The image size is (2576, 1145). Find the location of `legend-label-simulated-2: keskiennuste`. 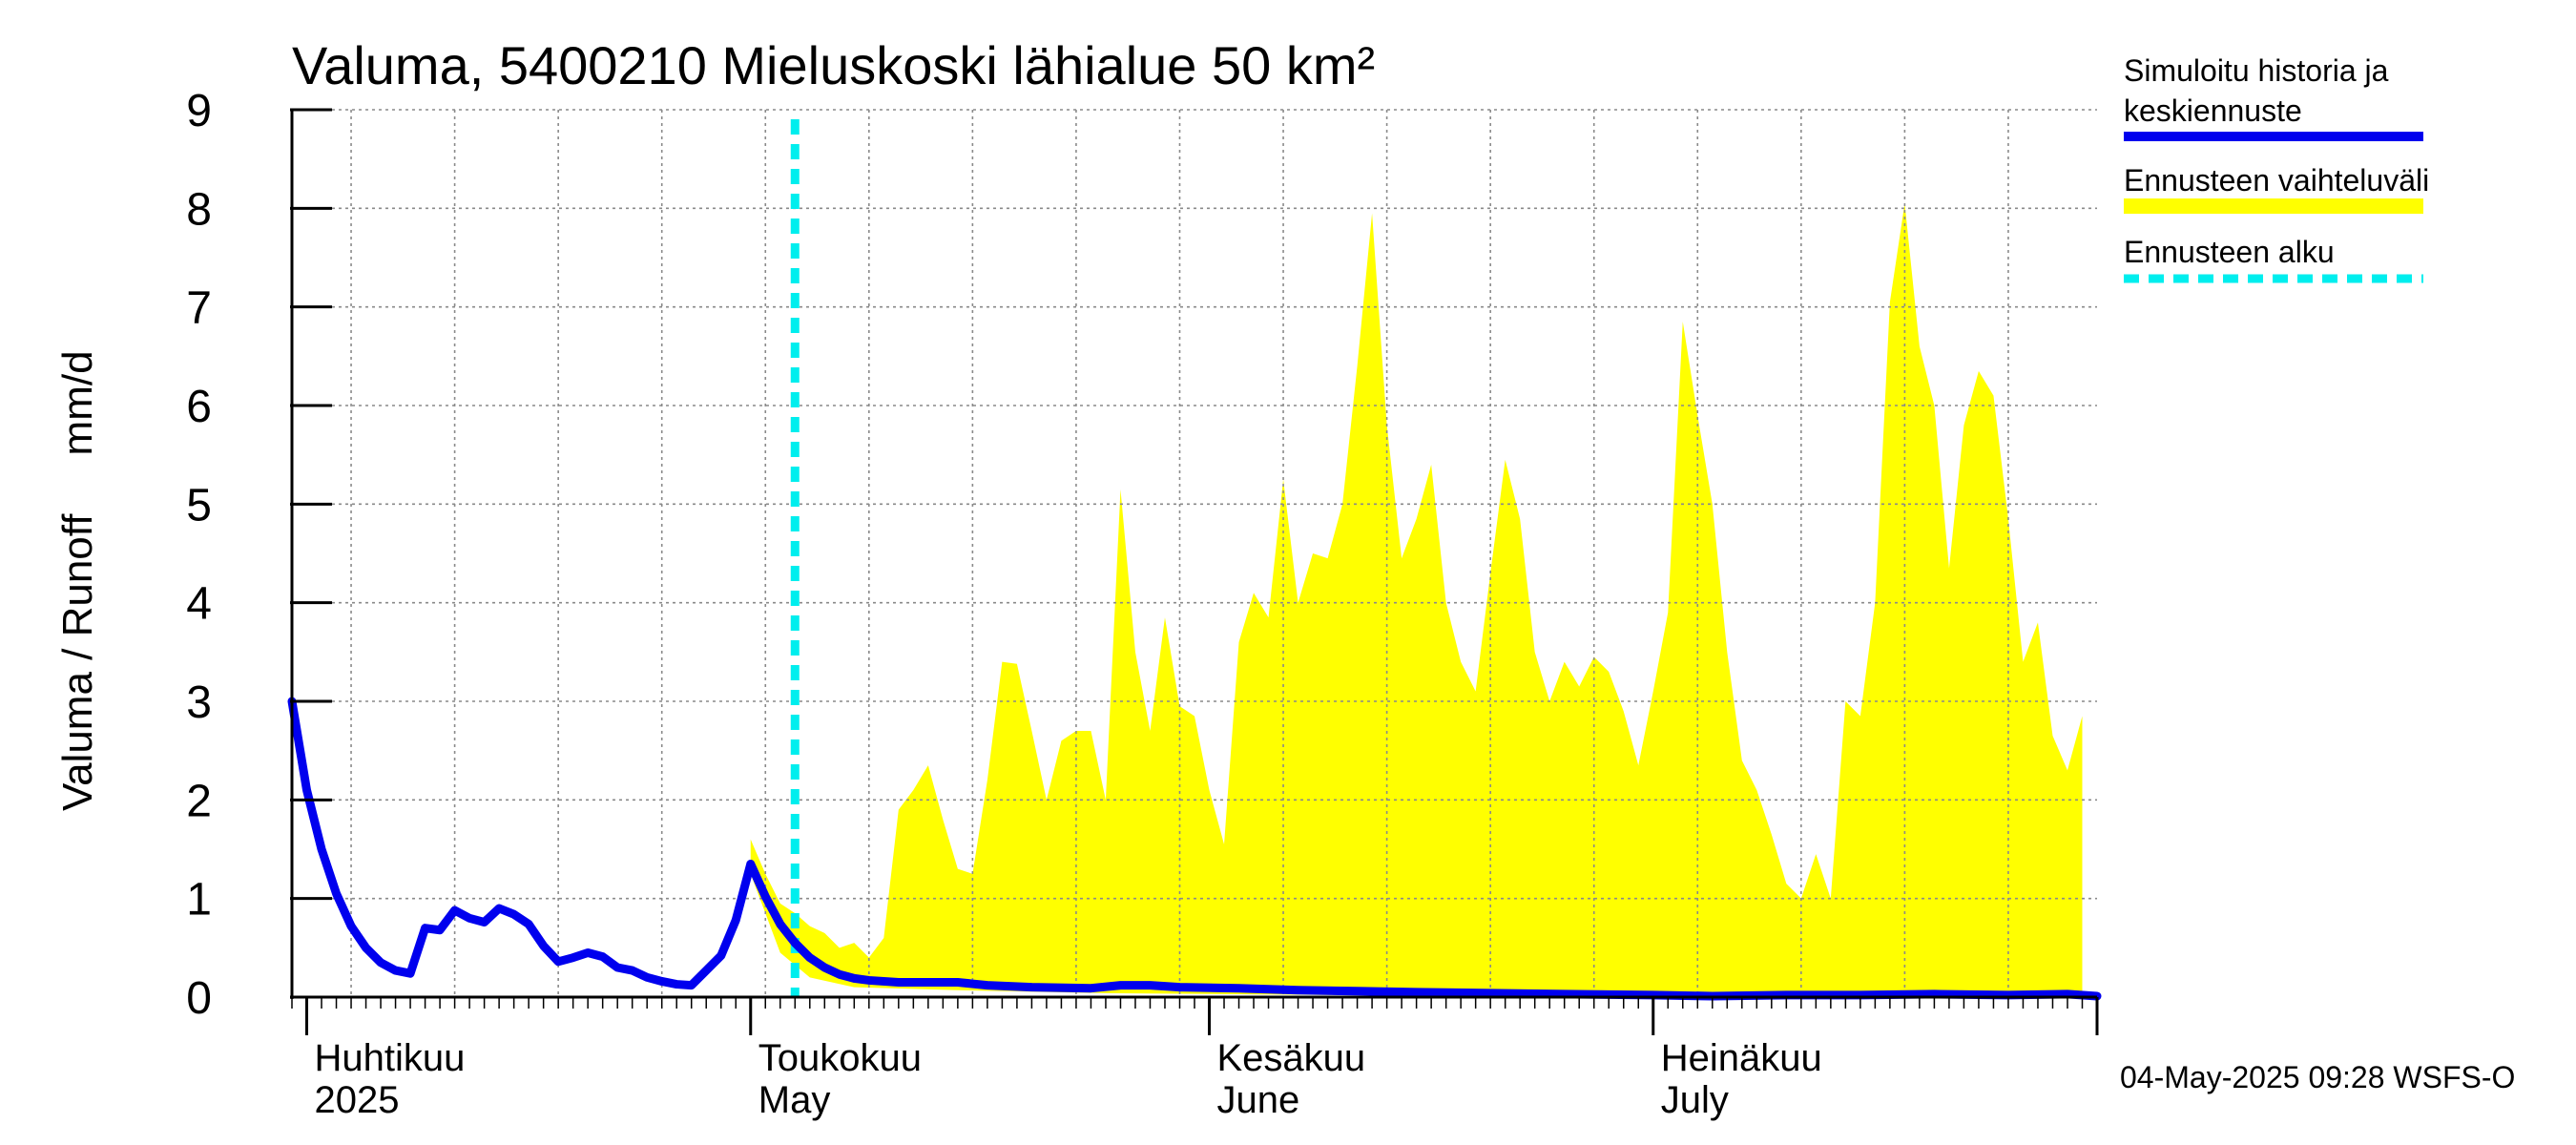

legend-label-simulated-2: keskiennuste is located at coordinates (2213, 111).